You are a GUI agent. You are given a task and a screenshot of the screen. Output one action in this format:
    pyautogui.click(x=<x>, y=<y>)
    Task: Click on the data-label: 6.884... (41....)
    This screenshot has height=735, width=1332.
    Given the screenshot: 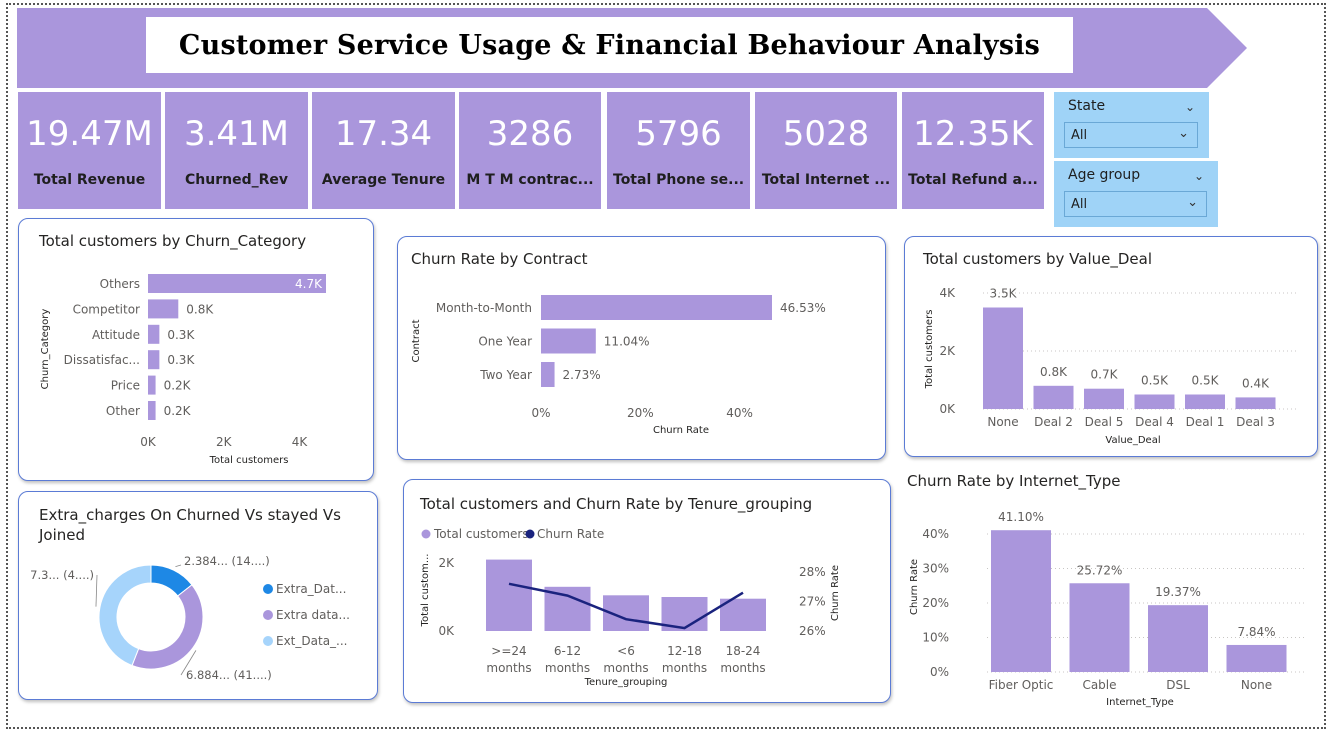 What is the action you would take?
    pyautogui.click(x=229, y=675)
    